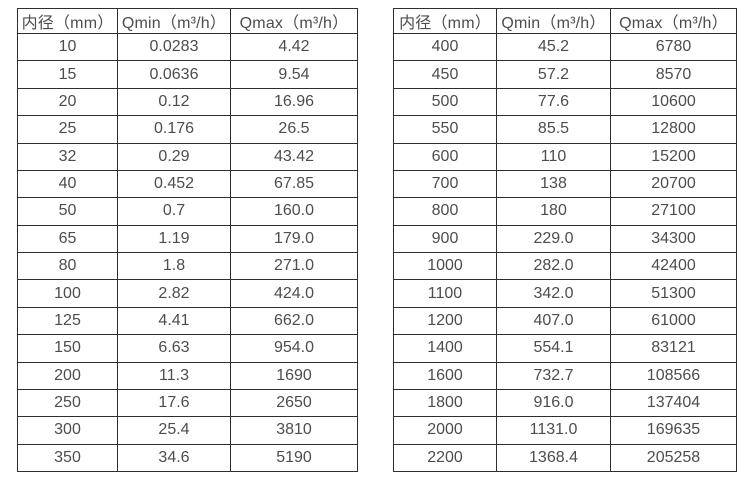  What do you see at coordinates (445, 266) in the screenshot?
I see `table-cell: 1000` at bounding box center [445, 266].